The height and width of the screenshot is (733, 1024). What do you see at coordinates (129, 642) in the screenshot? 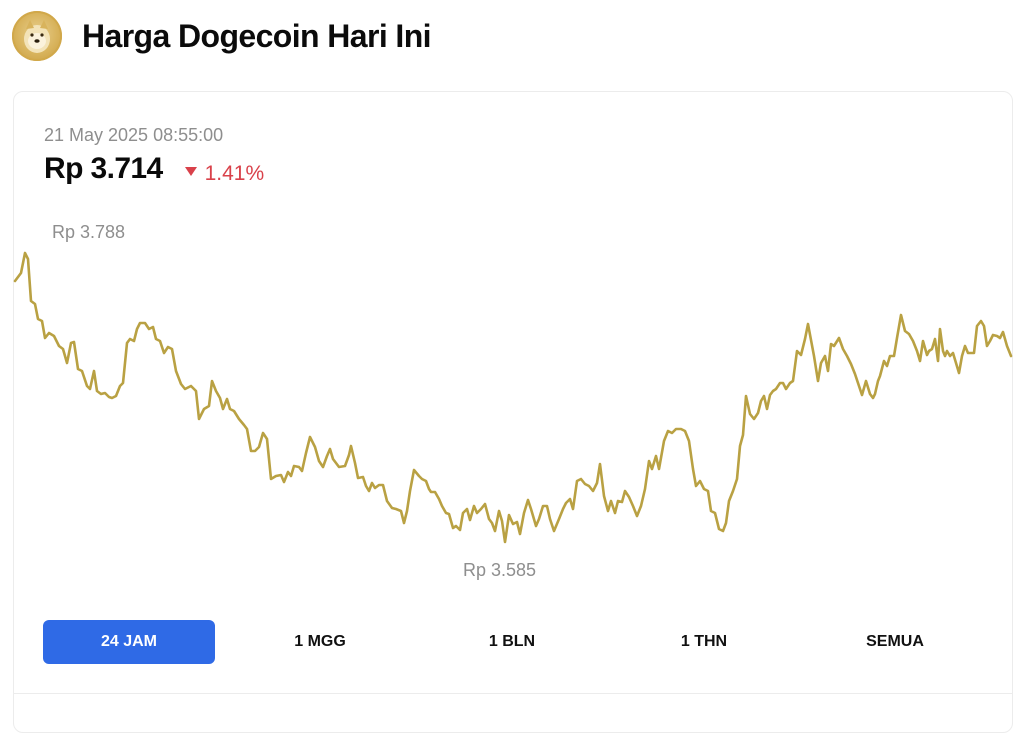
I see `tab-24-jam: 24 JAM` at bounding box center [129, 642].